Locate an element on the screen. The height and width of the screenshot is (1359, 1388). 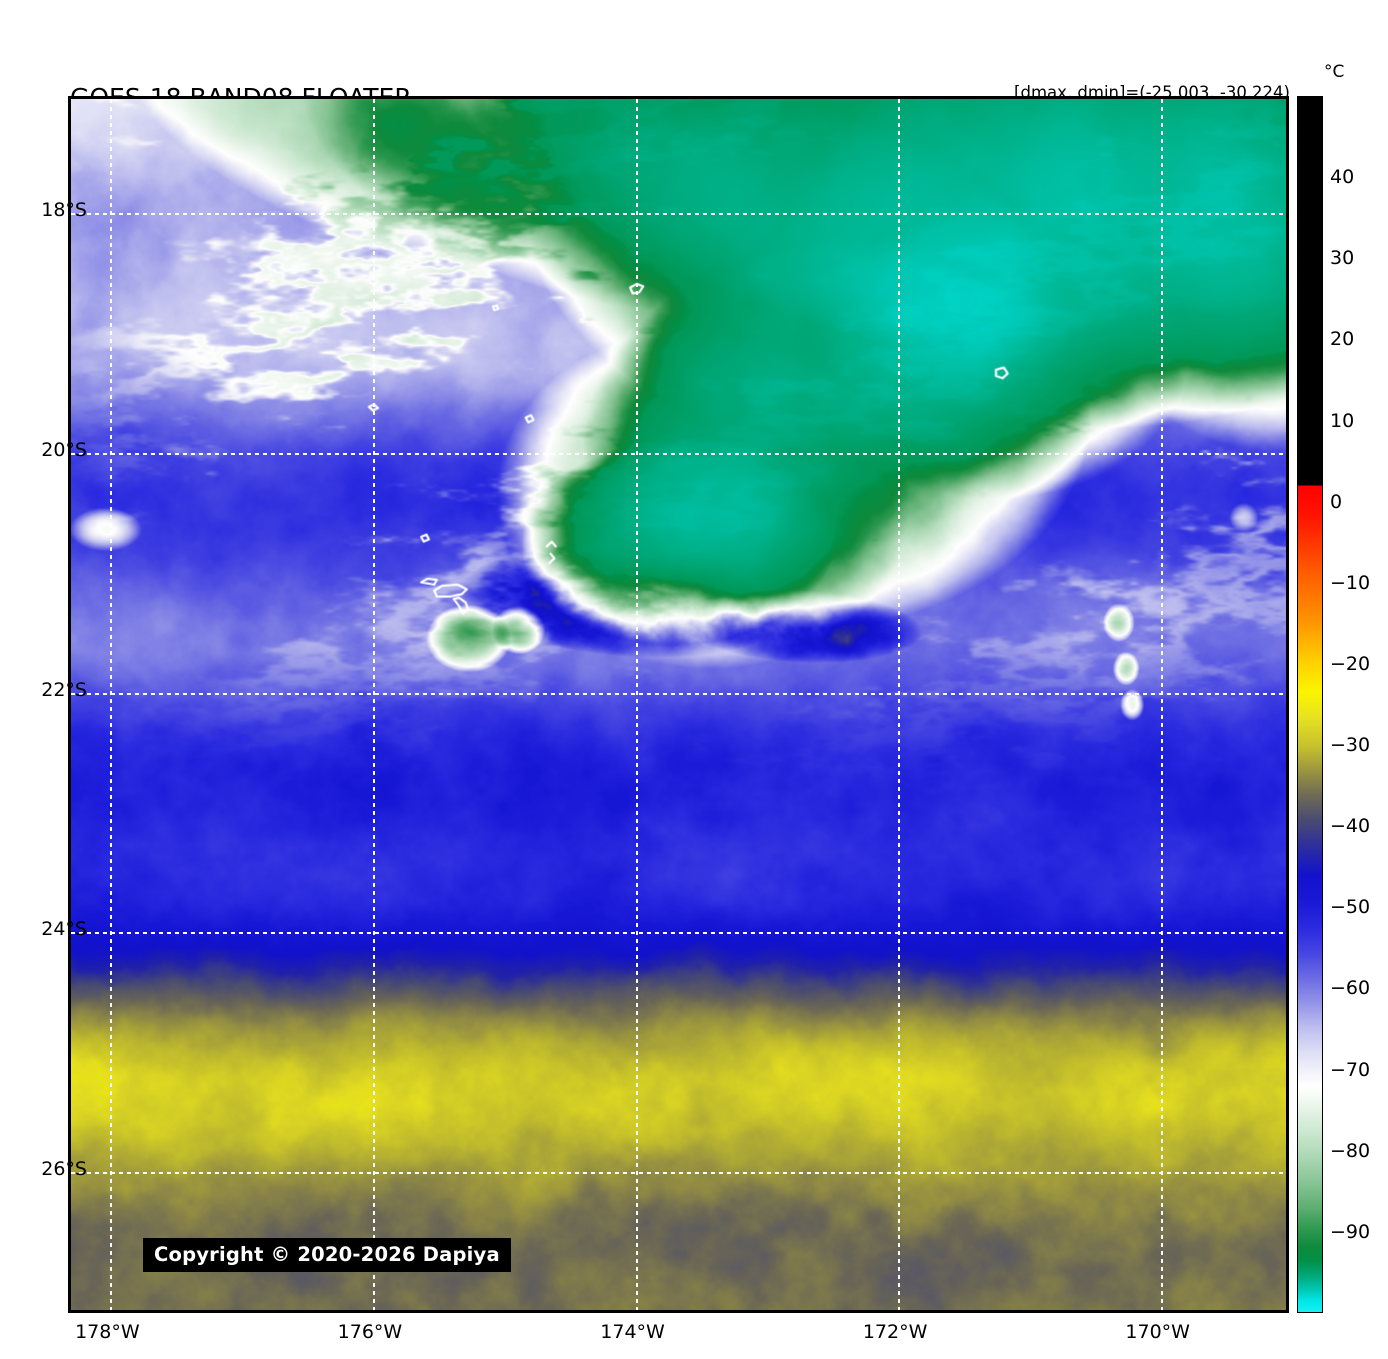
colorbar-tick-label: −70 is located at coordinates (1350, 1069).